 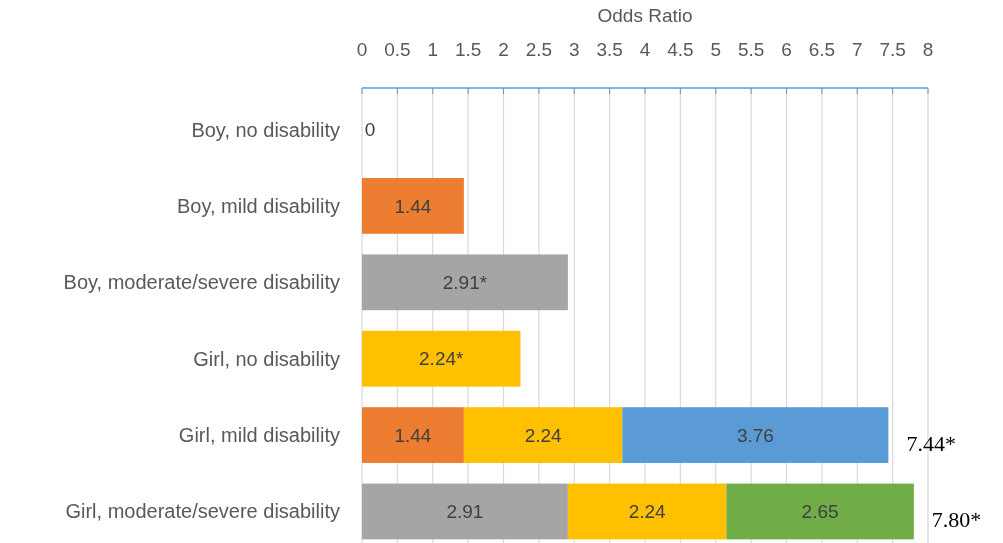 I want to click on y-tick-label: Girl, no disability, so click(x=266, y=358).